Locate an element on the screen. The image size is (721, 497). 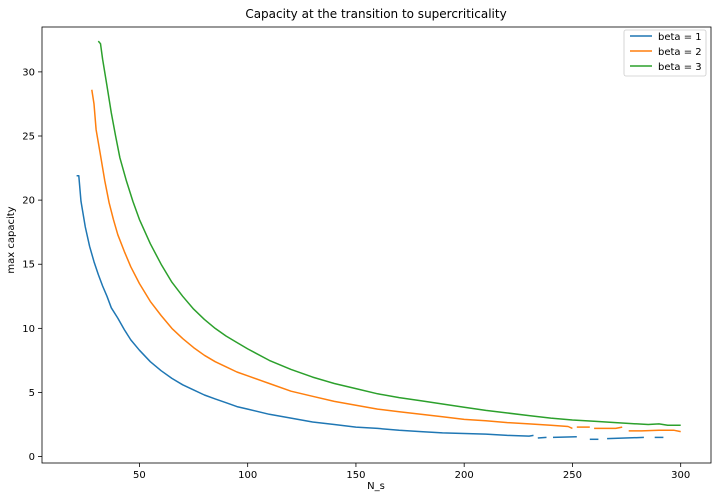
y-tick-label: 10 is located at coordinates (28, 329).